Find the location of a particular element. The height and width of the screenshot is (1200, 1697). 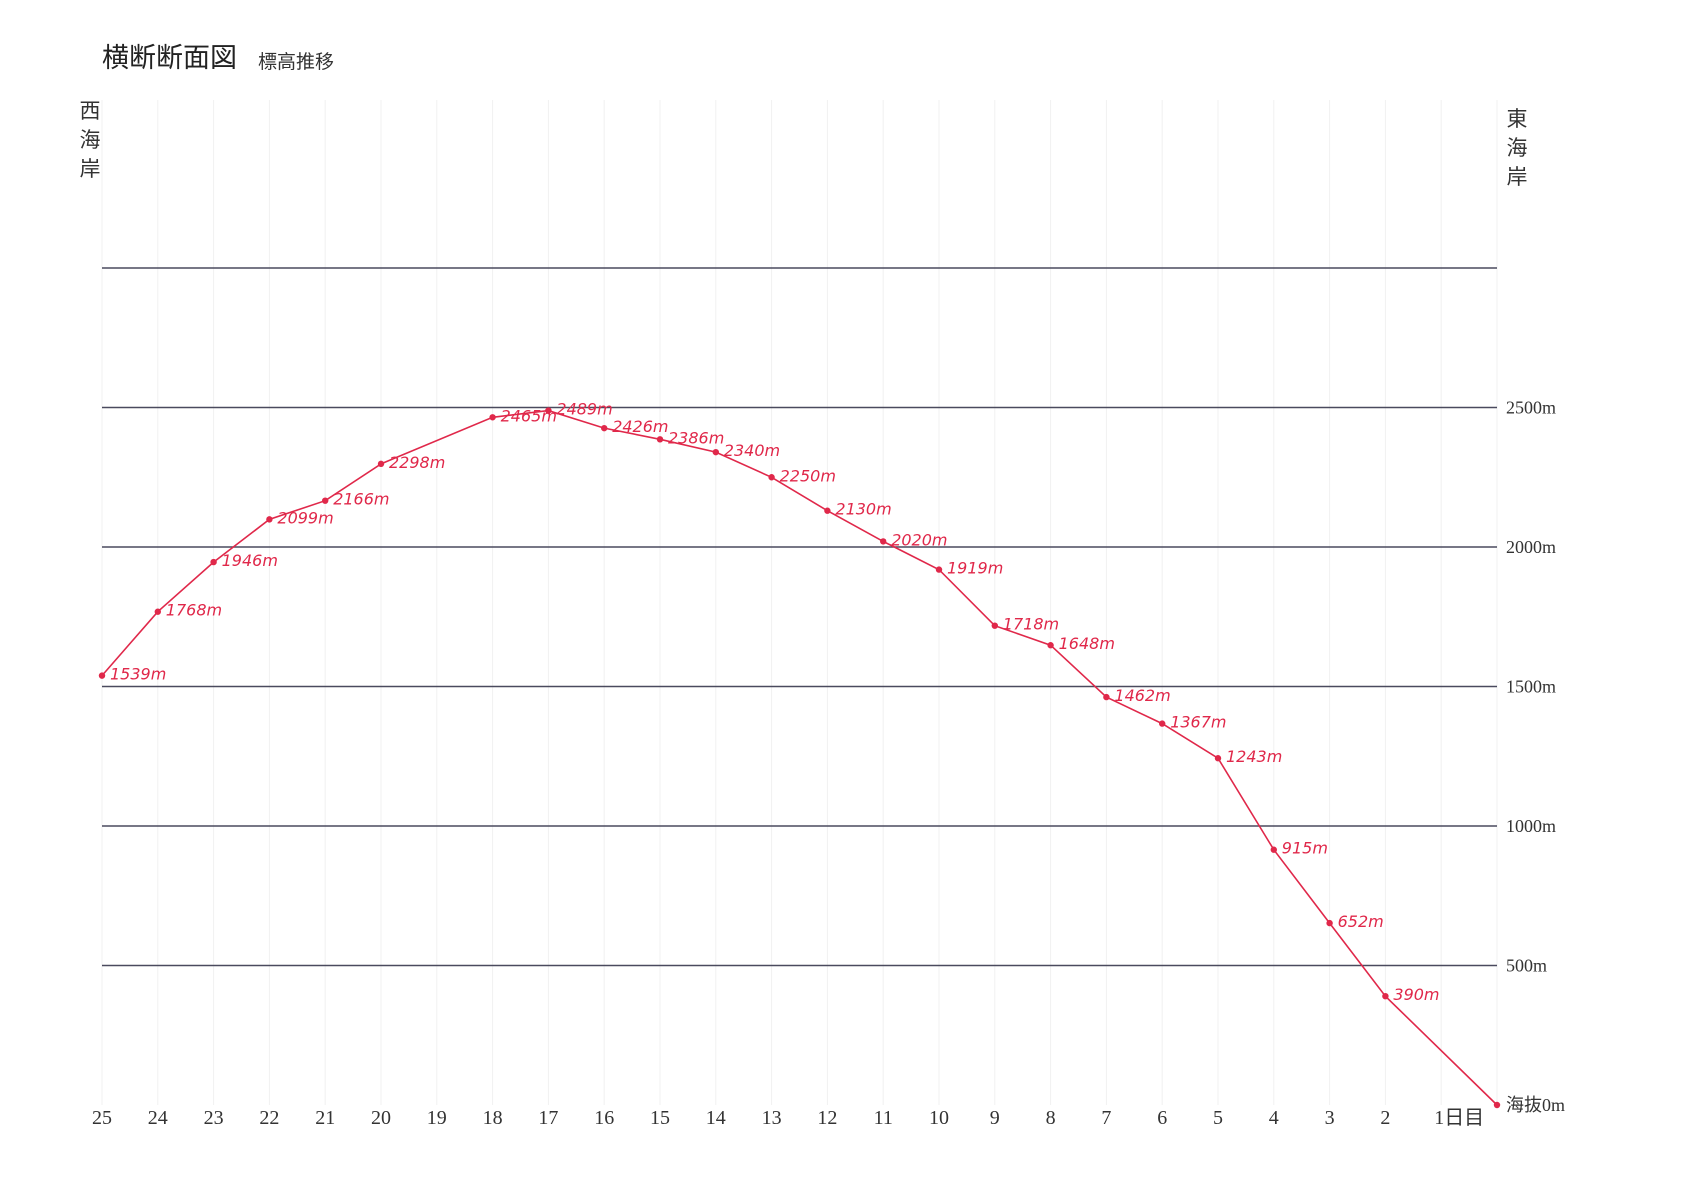

data-label: 1539m is located at coordinates (138, 674).